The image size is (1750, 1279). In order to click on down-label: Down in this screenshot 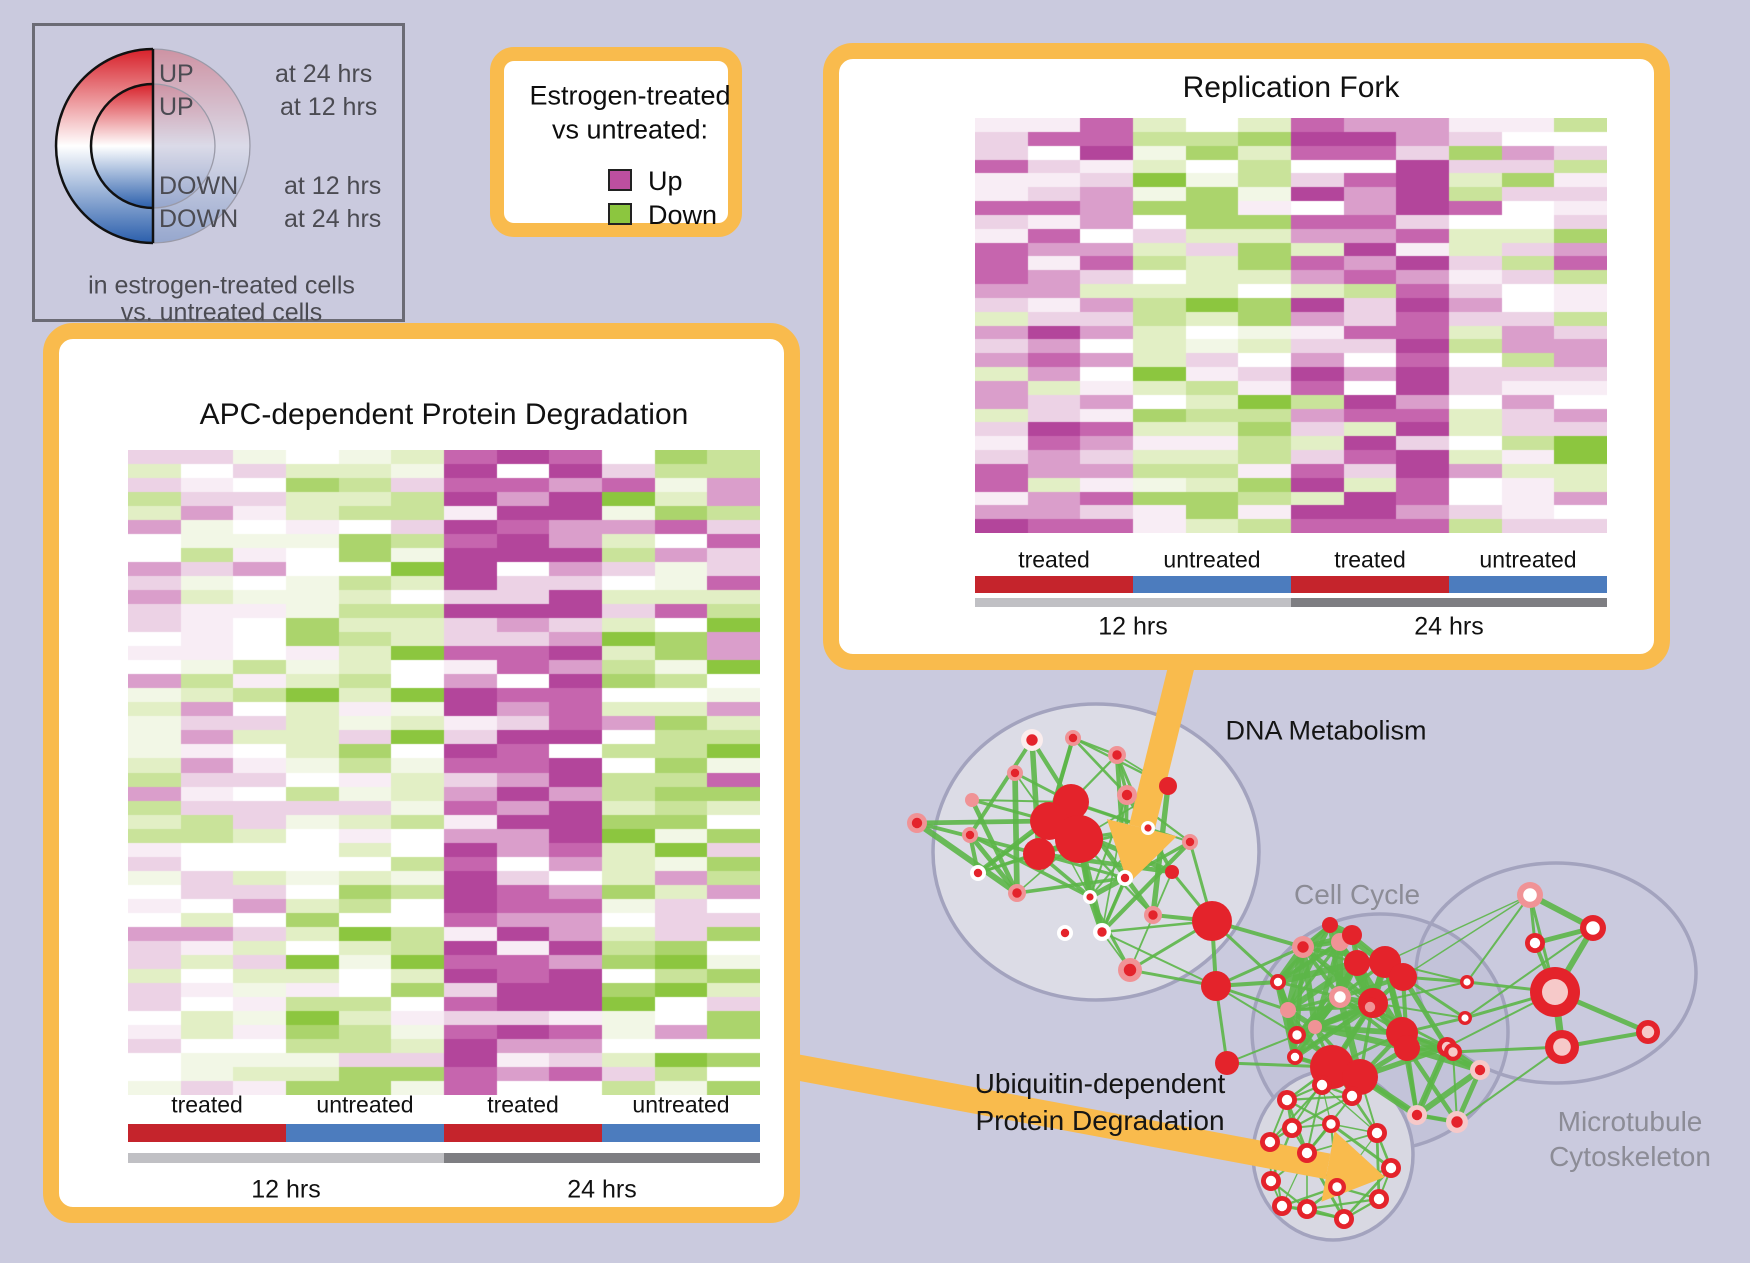, I will do `click(683, 215)`.